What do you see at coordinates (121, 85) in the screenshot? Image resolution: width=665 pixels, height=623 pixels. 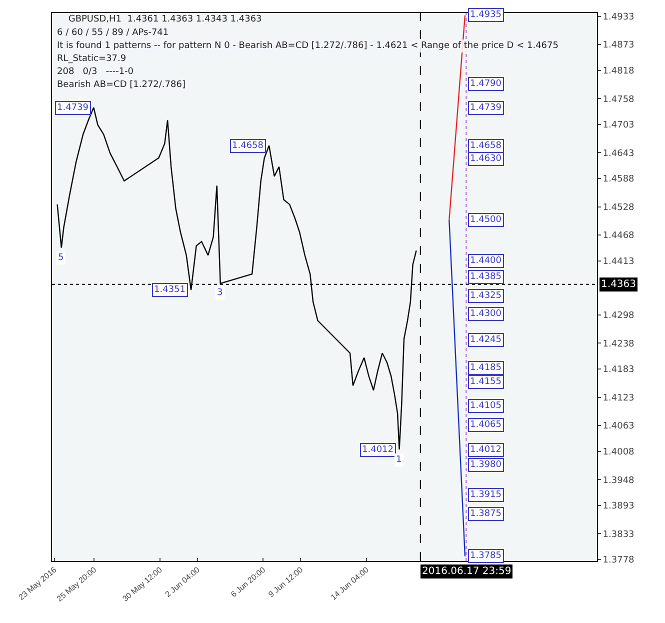 I see `annotation: Bearish AB=CD [1.272/.786]` at bounding box center [121, 85].